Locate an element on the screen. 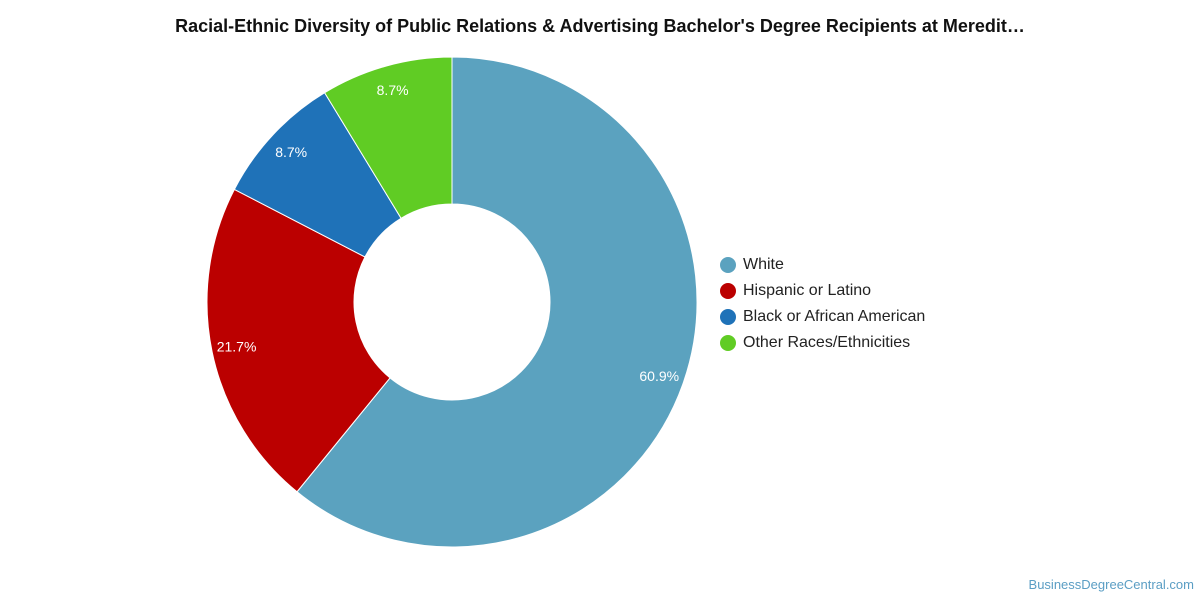 This screenshot has width=1200, height=600. slice-hispanic-or-latino is located at coordinates (298, 340).